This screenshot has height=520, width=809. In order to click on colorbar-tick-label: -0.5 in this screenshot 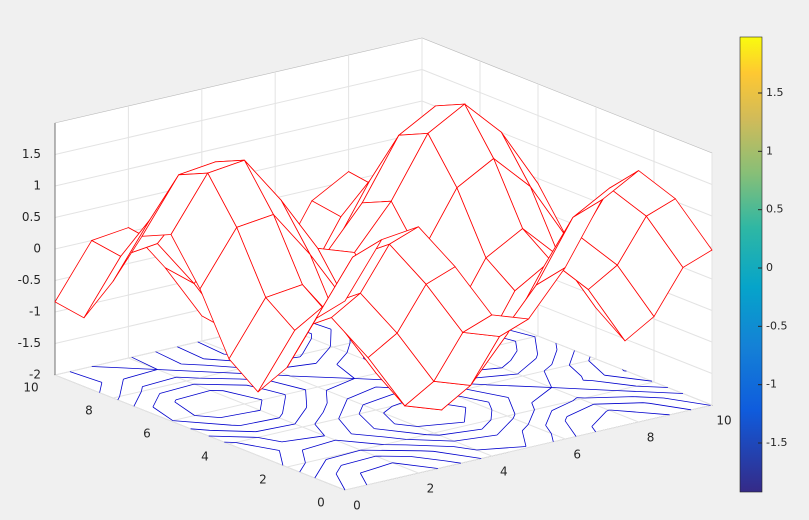, I will do `click(776, 325)`.